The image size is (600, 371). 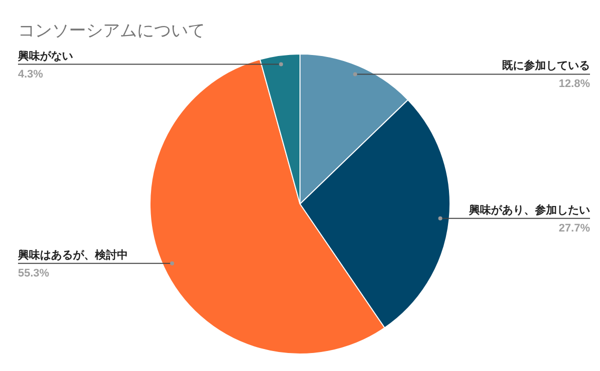 What do you see at coordinates (574, 228) in the screenshot?
I see `data-label: 27.7%` at bounding box center [574, 228].